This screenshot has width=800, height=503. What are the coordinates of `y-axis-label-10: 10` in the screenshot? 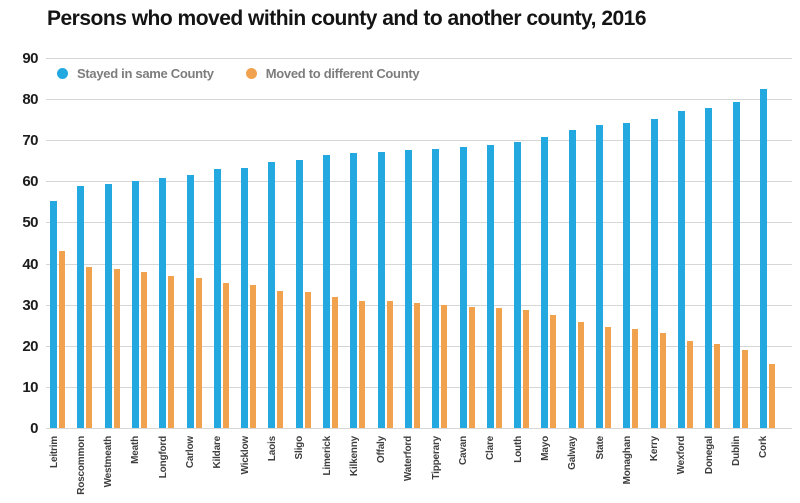 It's located at (30, 387).